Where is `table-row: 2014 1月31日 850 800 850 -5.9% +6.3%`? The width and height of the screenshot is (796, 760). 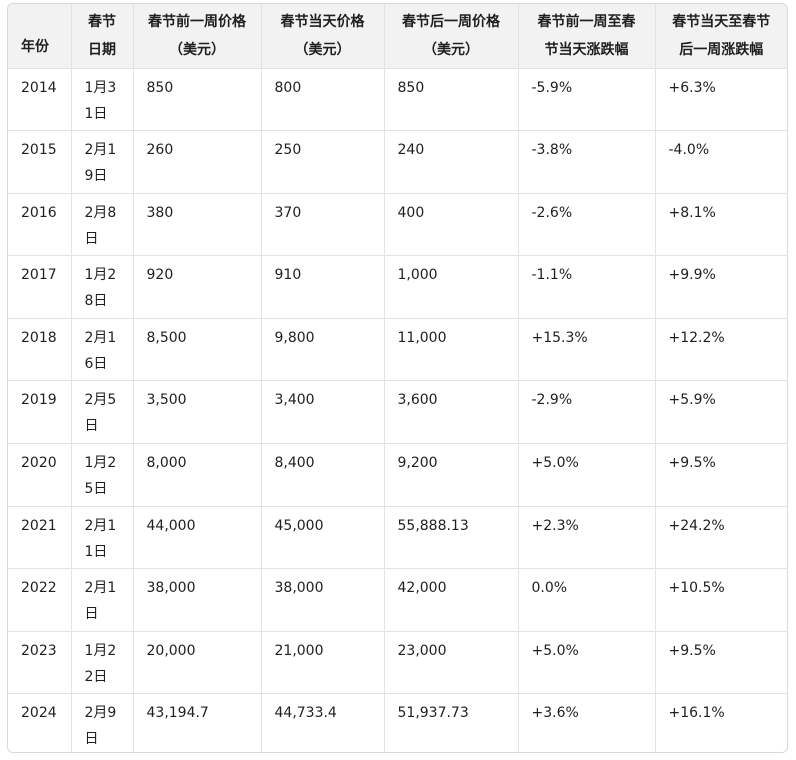
table-row: 2014 1月31日 850 800 850 -5.9% +6.3% is located at coordinates (397, 100).